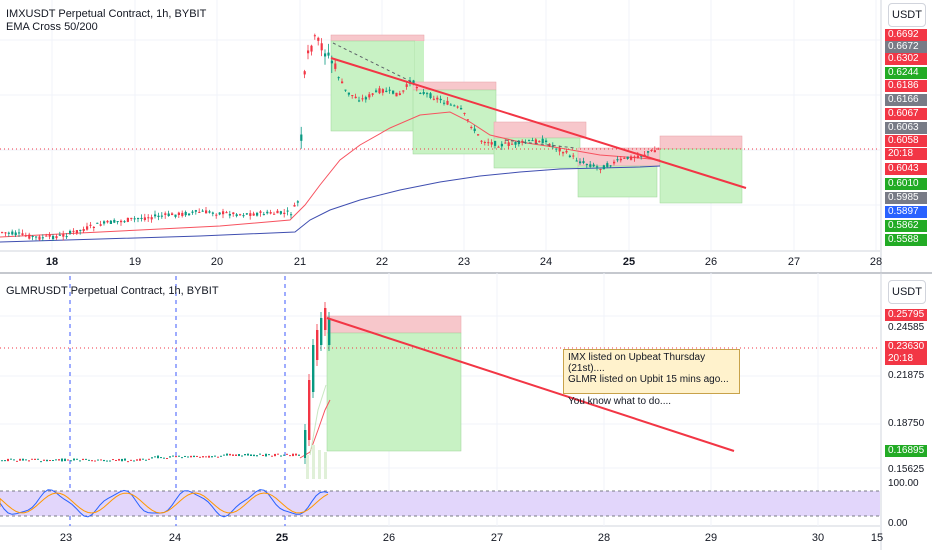 Image resolution: width=932 pixels, height=550 pixels. What do you see at coordinates (907, 292) in the screenshot?
I see `bottom-currency-button: USDT` at bounding box center [907, 292].